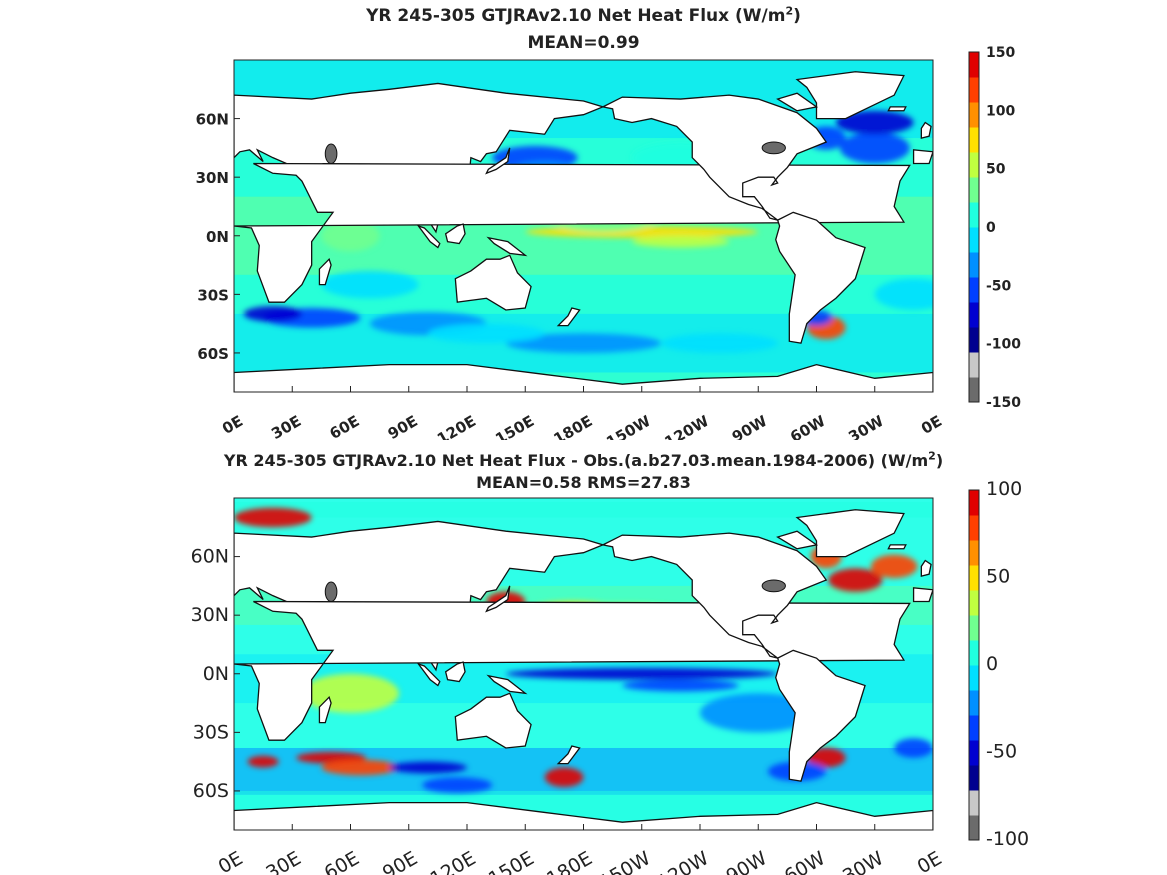 The width and height of the screenshot is (1167, 875). What do you see at coordinates (498, 161) in the screenshot?
I see `continent-japan` at bounding box center [498, 161].